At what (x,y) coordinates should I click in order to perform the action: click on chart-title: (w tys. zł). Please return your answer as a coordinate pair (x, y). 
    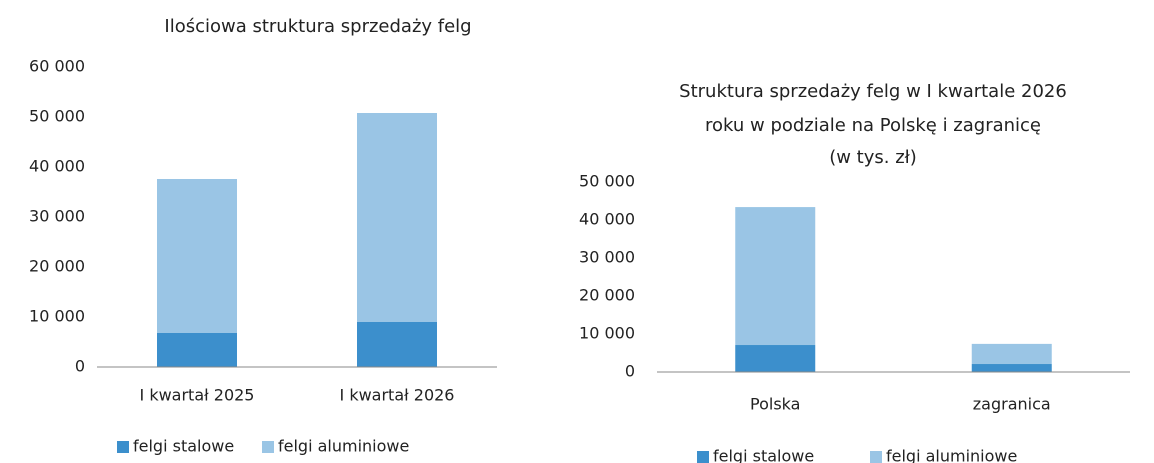
    Looking at the image, I should click on (873, 157).